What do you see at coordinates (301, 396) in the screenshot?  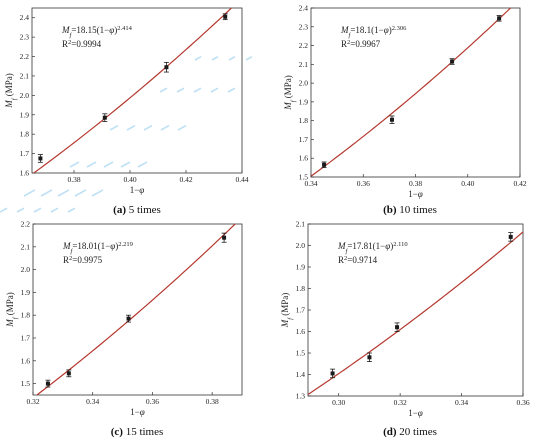 I see `y-tick-label: 1.3` at bounding box center [301, 396].